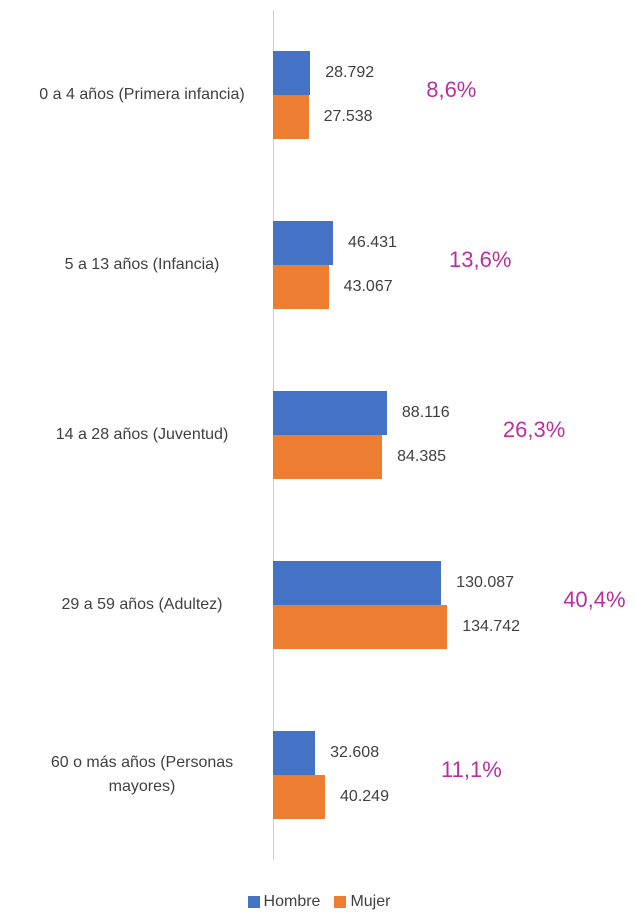 The height and width of the screenshot is (915, 638). Describe the element at coordinates (491, 626) in the screenshot. I see `value-label: 134.742` at that location.